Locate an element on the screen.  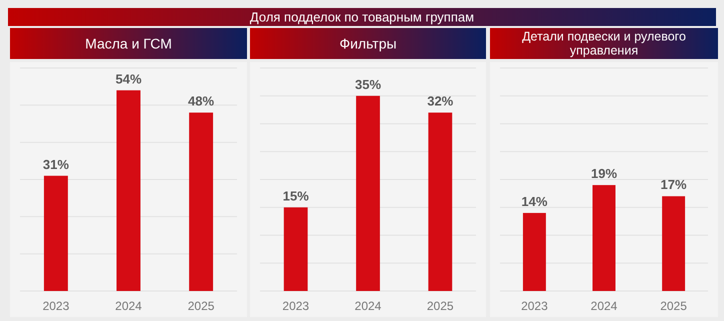
data-label: 48% is located at coordinates (201, 101).